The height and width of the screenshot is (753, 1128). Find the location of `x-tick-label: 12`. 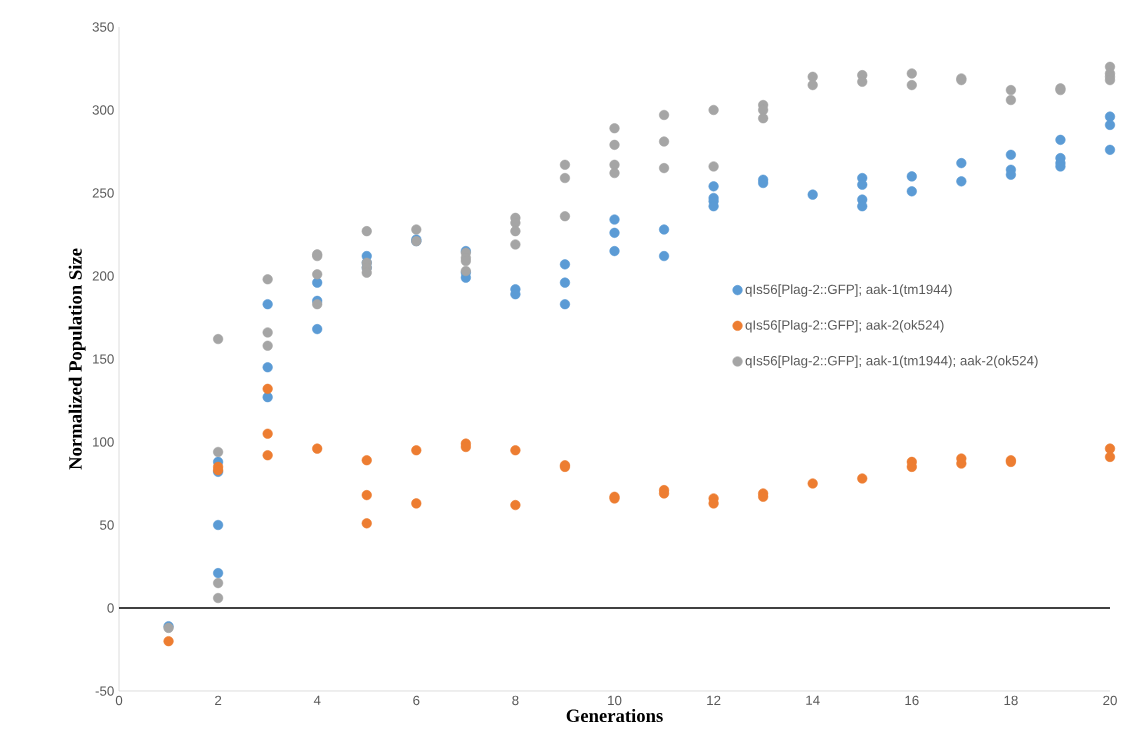

x-tick-label: 12 is located at coordinates (714, 700).